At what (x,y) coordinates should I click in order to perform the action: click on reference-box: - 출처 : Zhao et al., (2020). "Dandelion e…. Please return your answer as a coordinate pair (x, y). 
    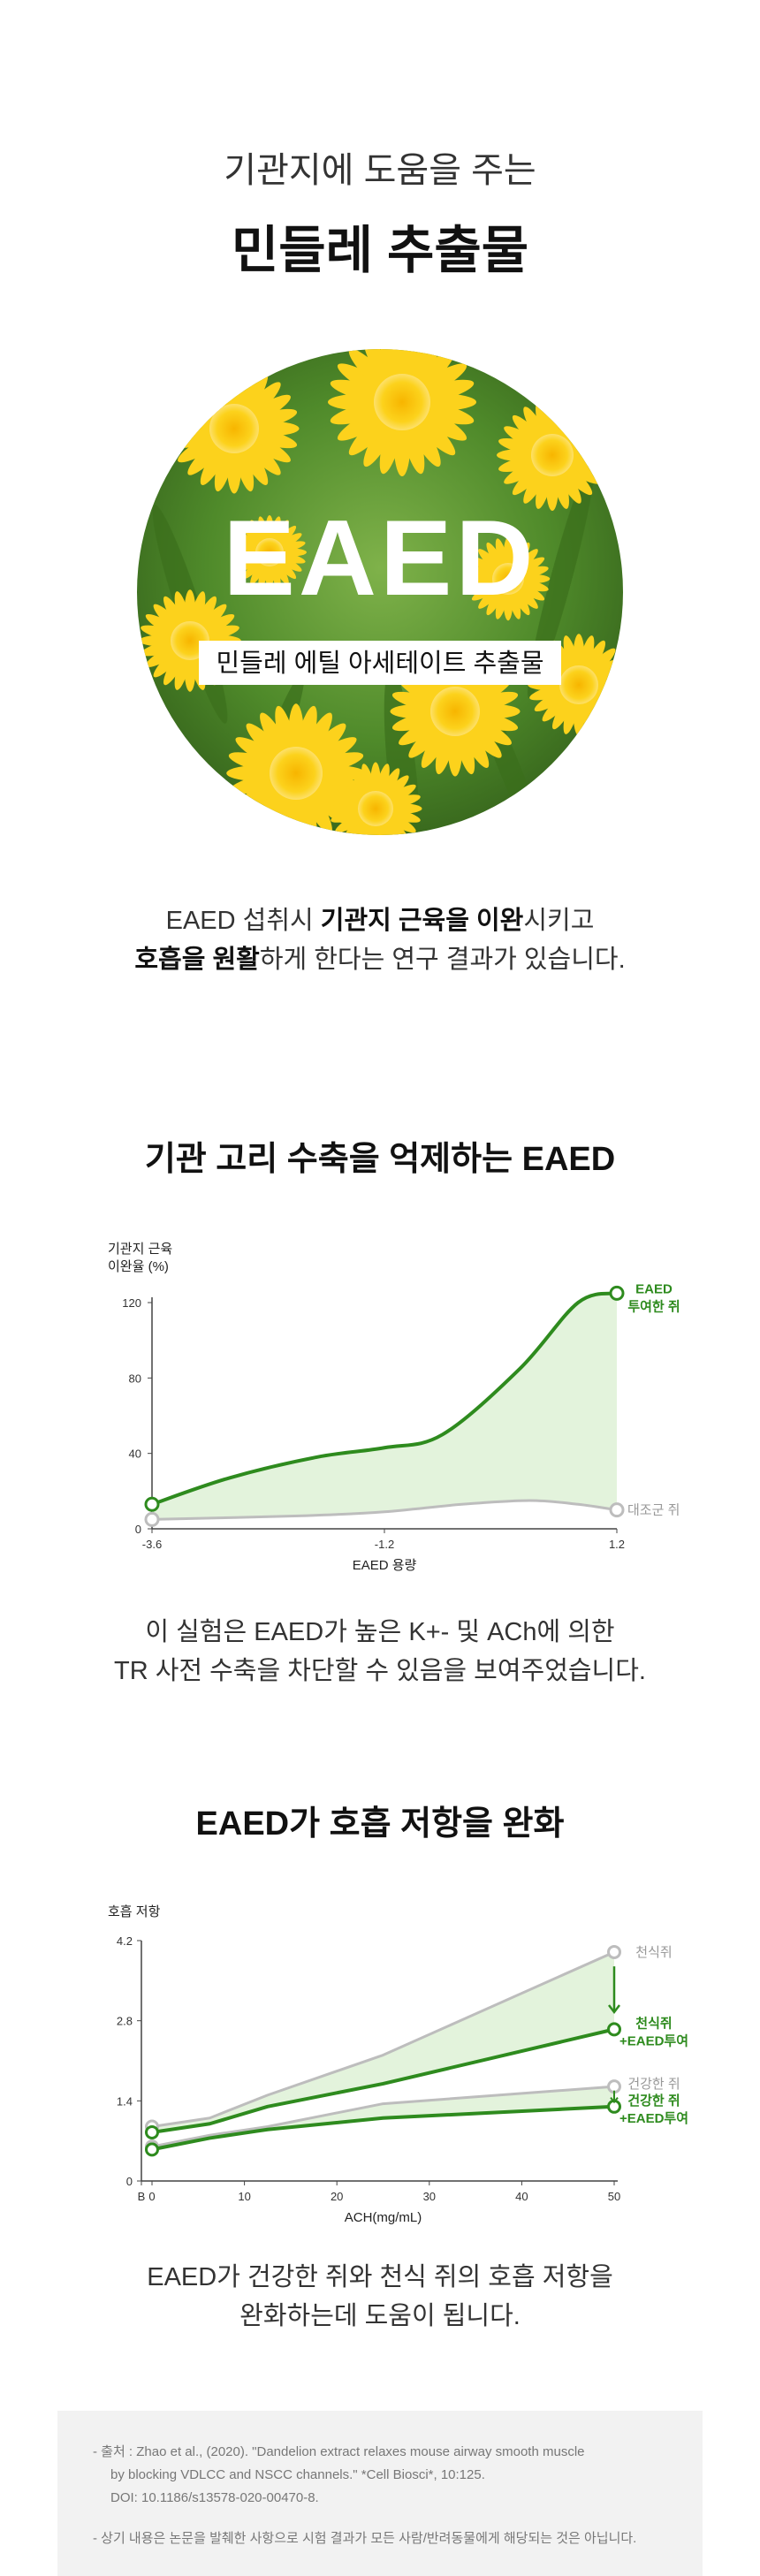
    Looking at the image, I should click on (380, 2493).